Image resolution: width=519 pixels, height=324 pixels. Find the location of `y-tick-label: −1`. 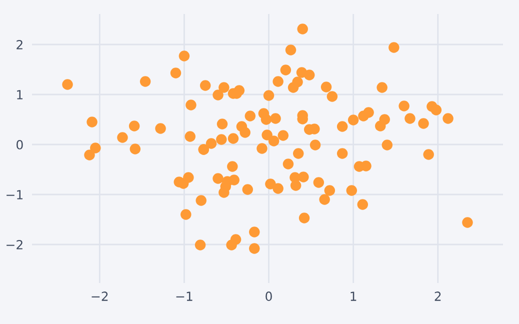

y-tick-label: −1 is located at coordinates (14, 195).